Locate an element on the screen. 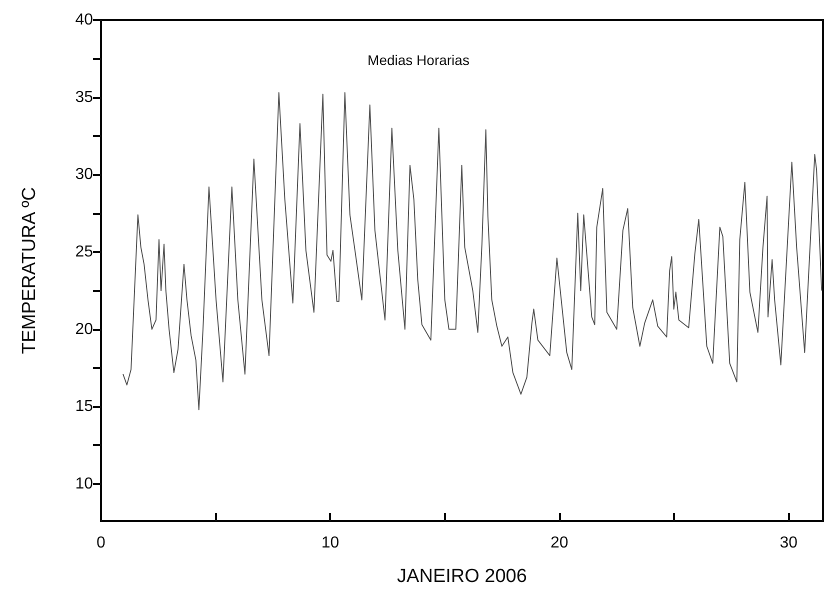 This screenshot has height=608, width=837. x-axis-title: JANEIRO 2006 is located at coordinates (462, 576).